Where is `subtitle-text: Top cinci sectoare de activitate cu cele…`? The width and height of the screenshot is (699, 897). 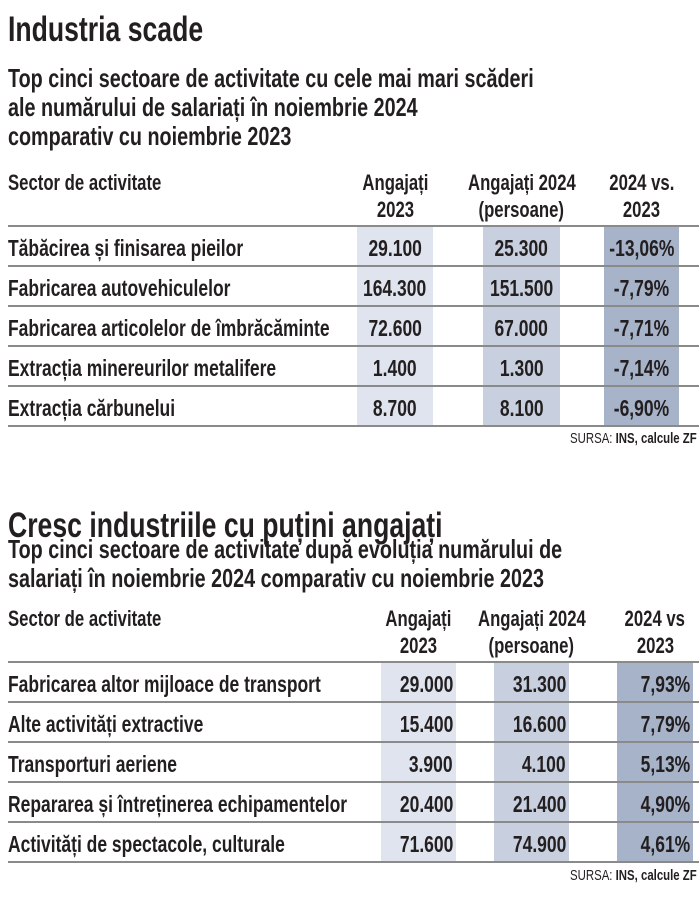
subtitle-text: Top cinci sectoare de activitate cu cele… is located at coordinates (271, 78).